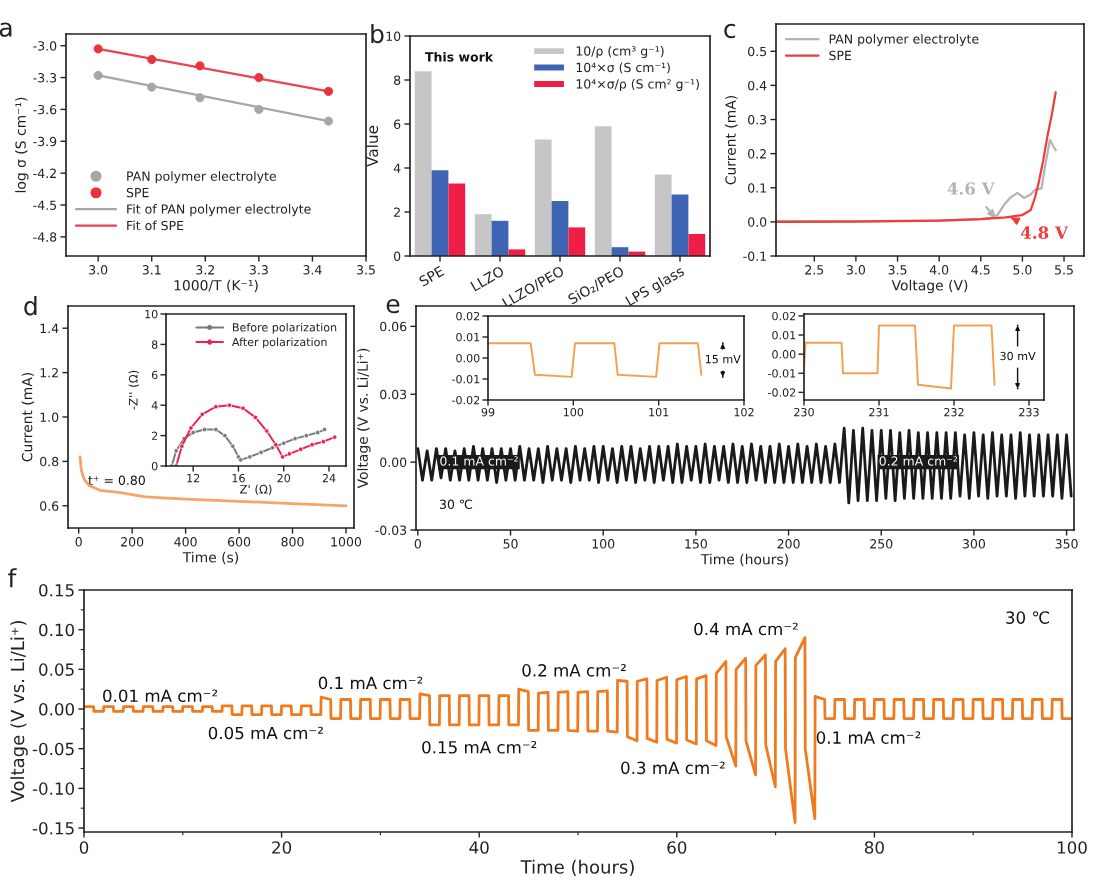 The width and height of the screenshot is (1100, 894). What do you see at coordinates (84, 847) in the screenshot?
I see `x-tick-label: 0` at bounding box center [84, 847].